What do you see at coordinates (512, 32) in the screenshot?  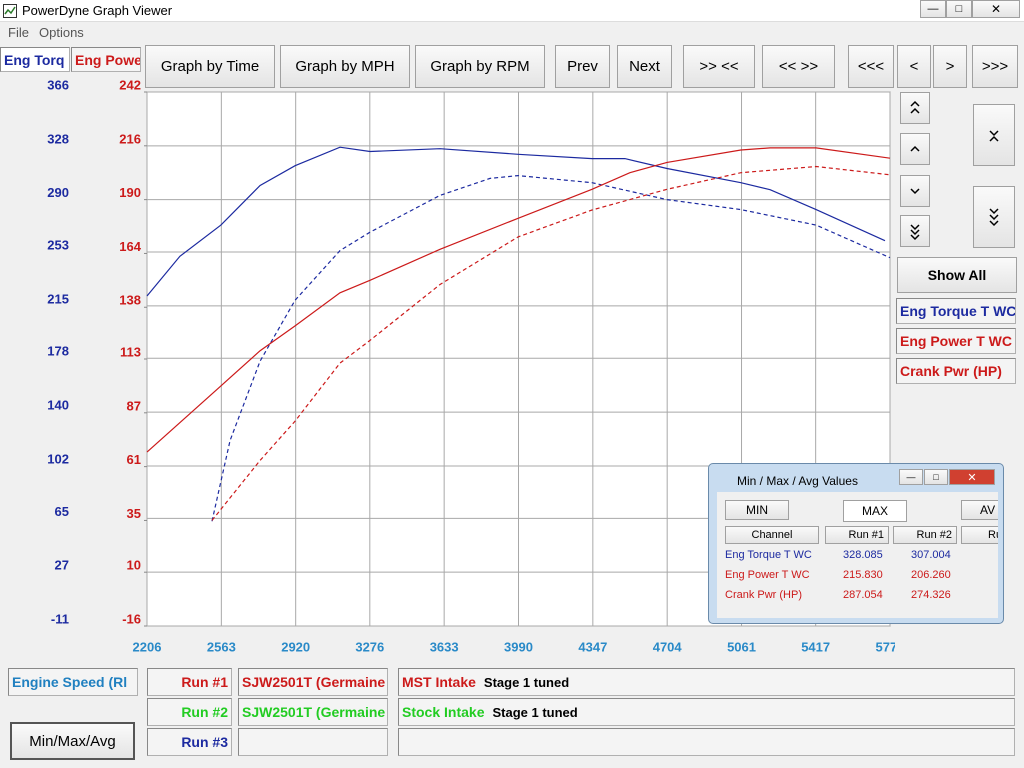 I see `menu-bar: File Options` at bounding box center [512, 32].